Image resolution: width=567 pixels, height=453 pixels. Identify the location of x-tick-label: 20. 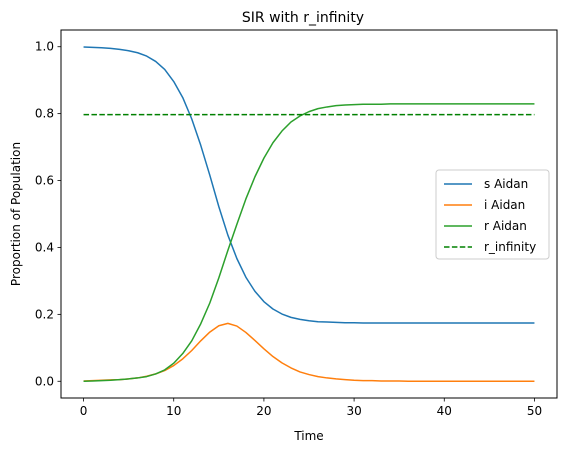
(263, 411).